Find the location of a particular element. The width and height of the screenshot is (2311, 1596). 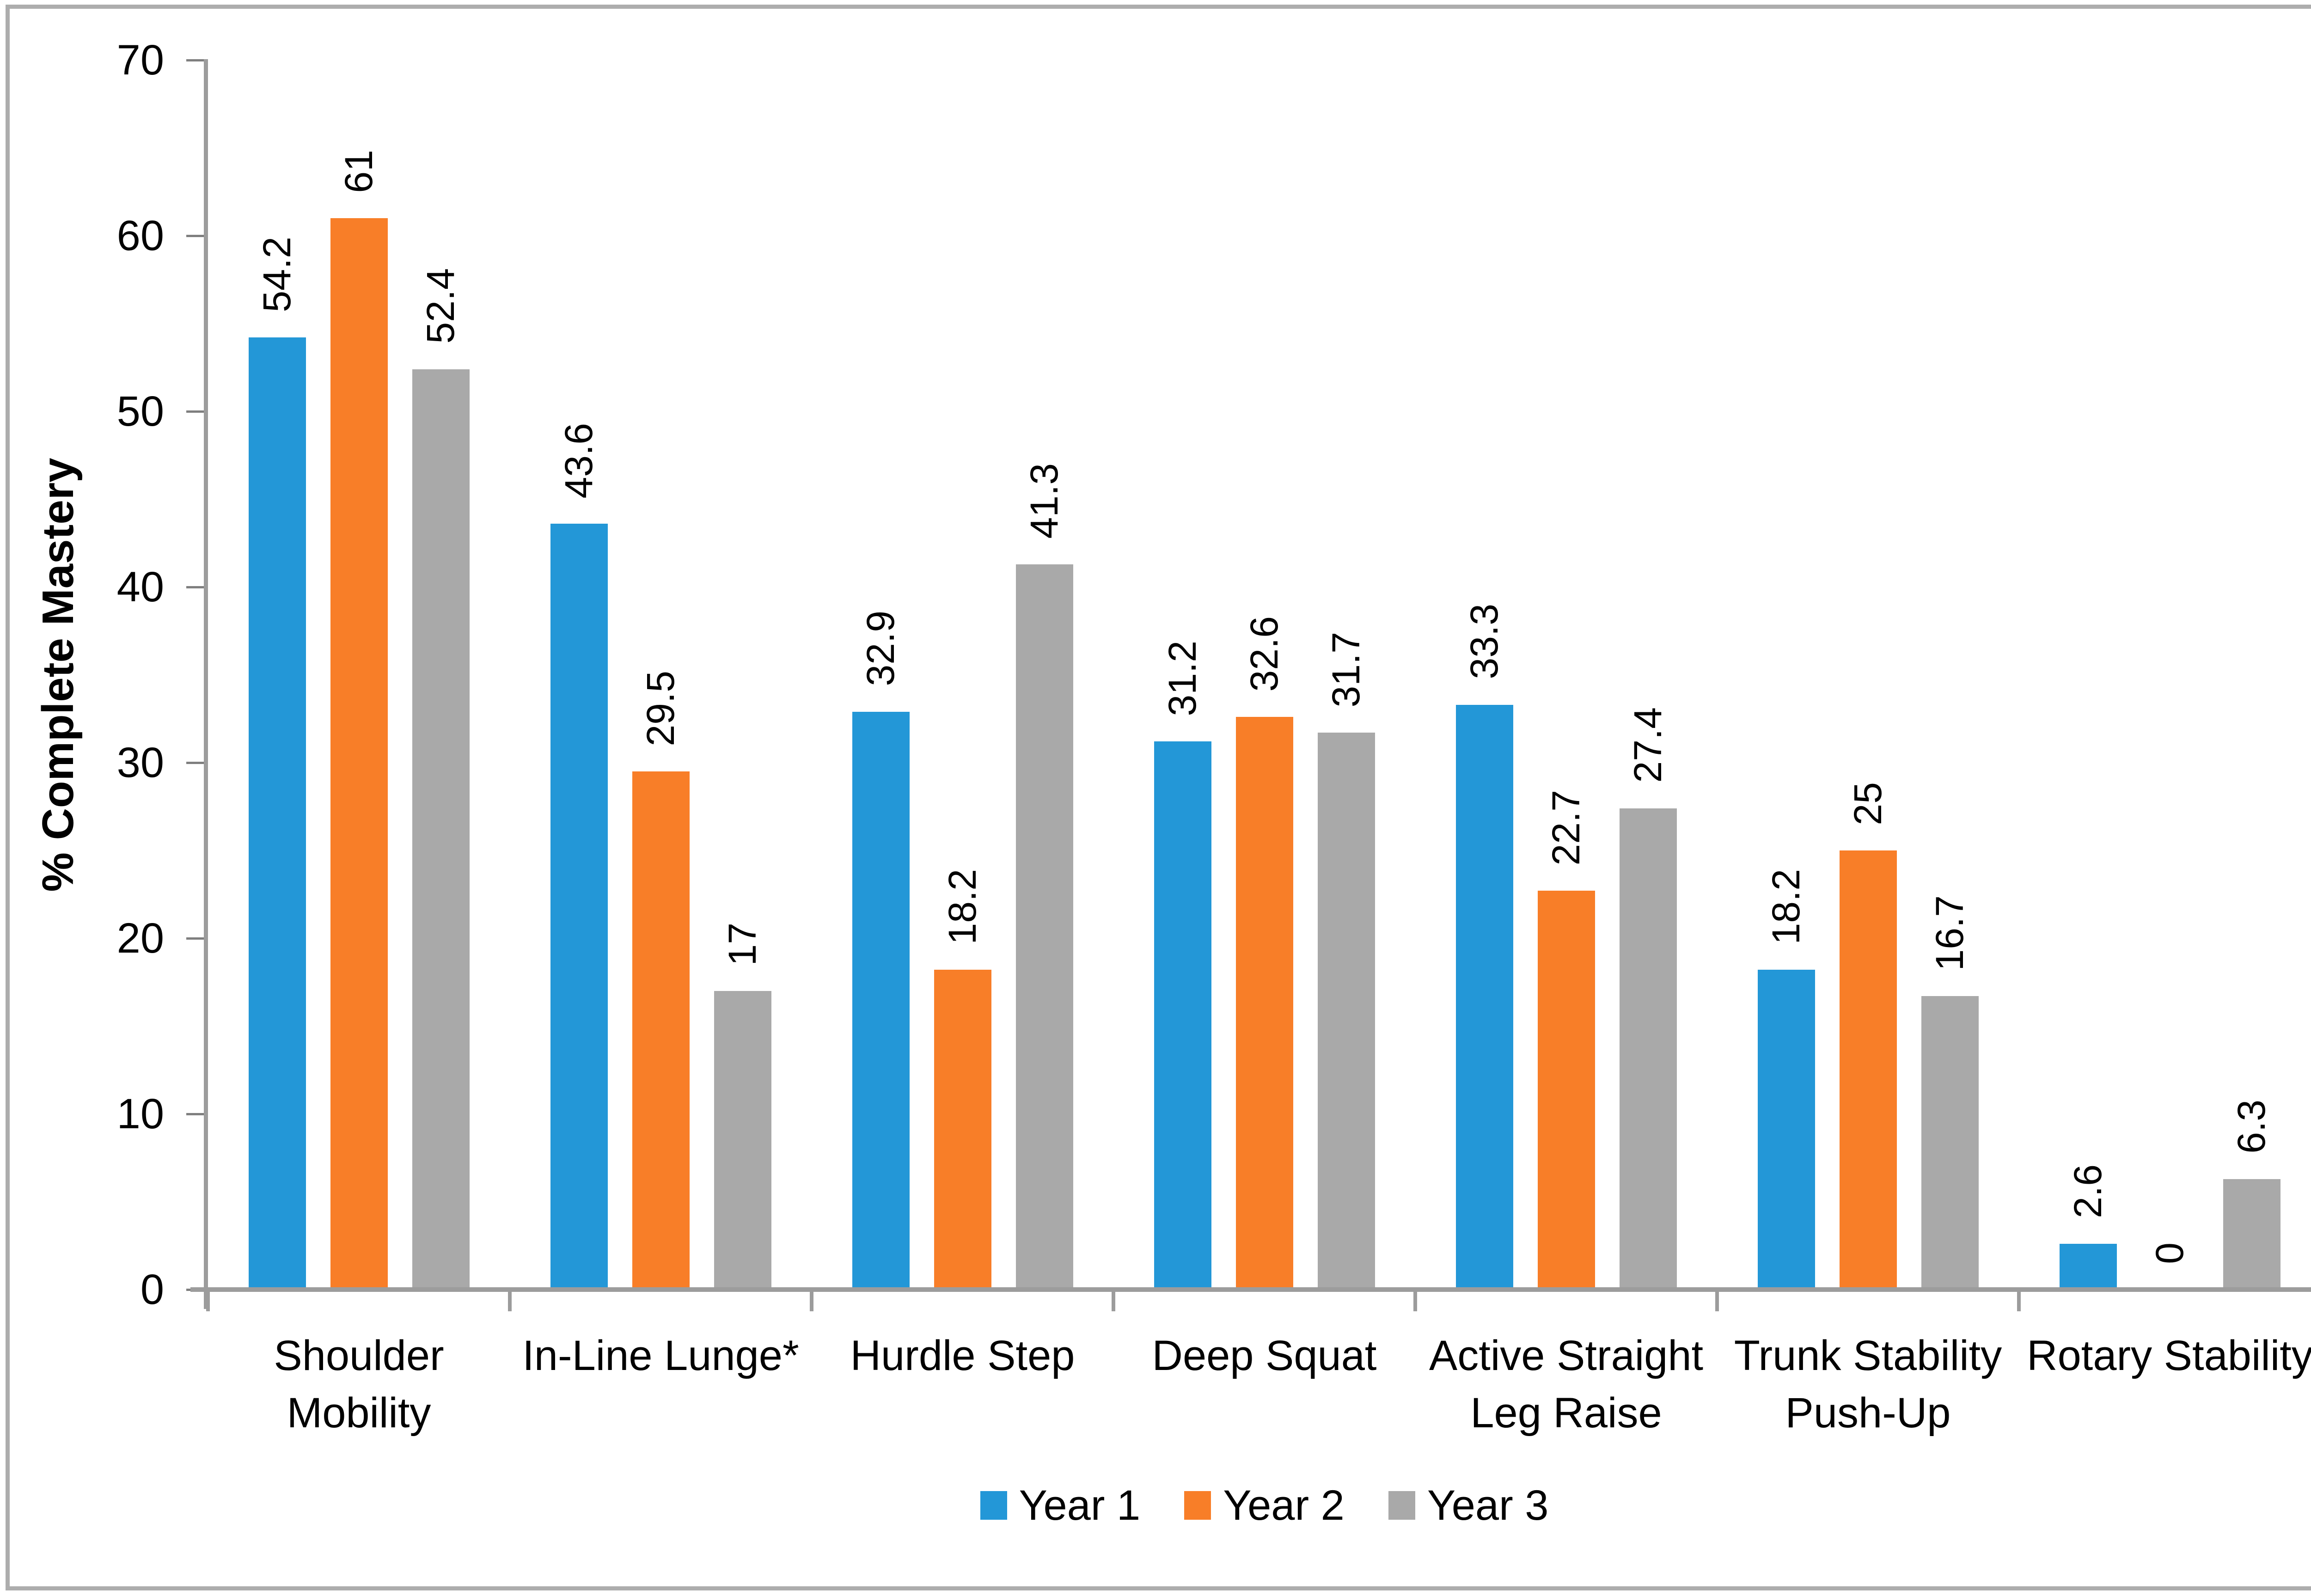

bar-value-text: 54.2 is located at coordinates (277, 274).